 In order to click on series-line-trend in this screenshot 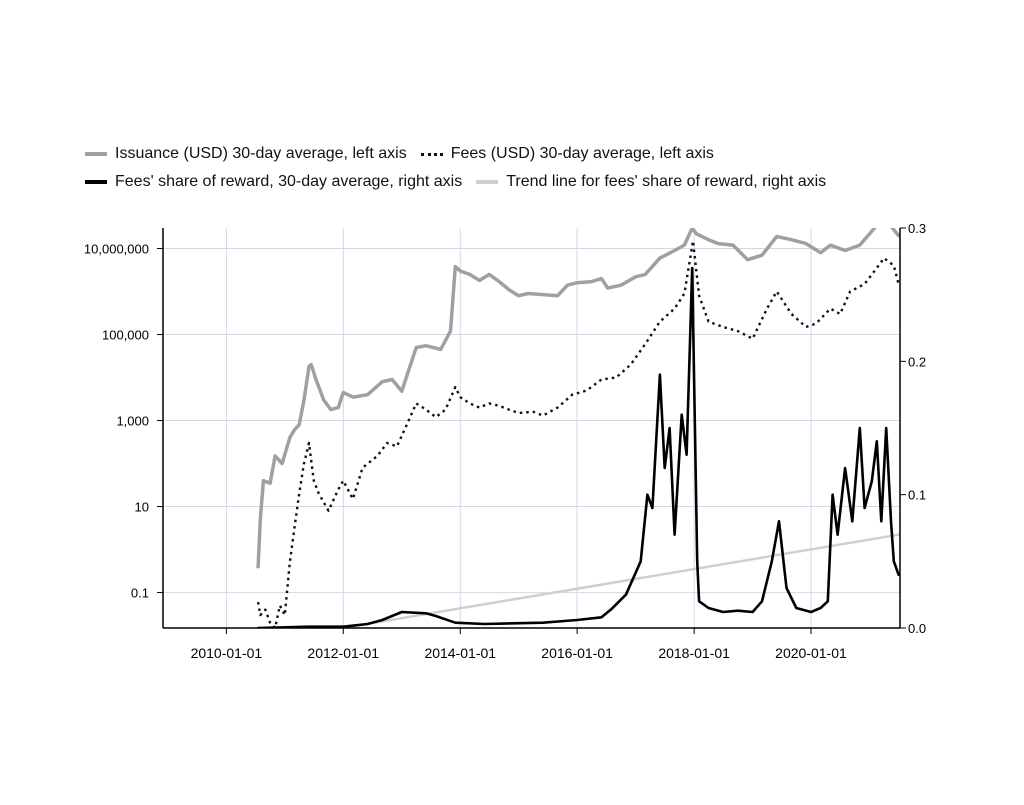, I will do `click(620, 580)`.